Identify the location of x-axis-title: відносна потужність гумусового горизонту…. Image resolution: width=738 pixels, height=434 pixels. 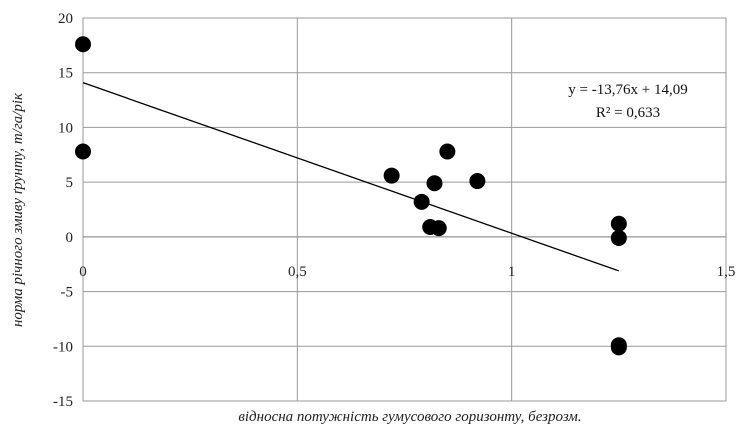
(409, 417).